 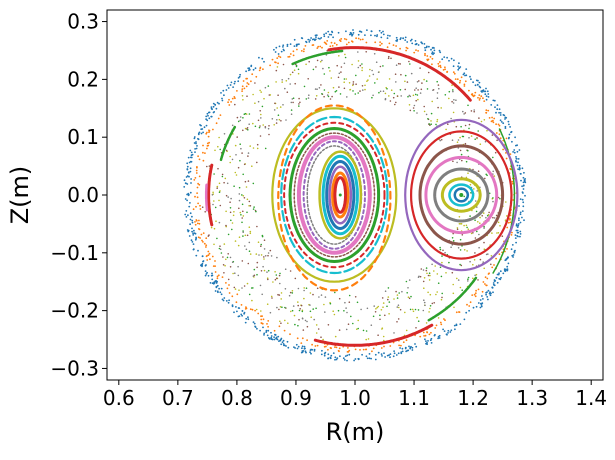 I want to click on series-island-left-pink, so click(x=206, y=197).